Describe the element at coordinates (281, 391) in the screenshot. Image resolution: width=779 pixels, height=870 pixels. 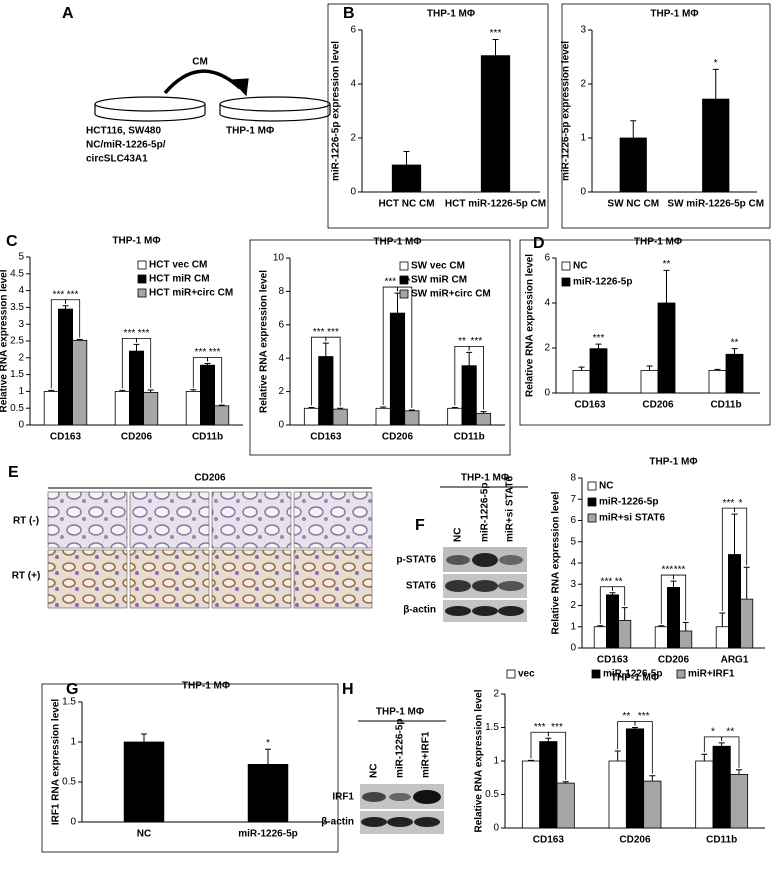
I see `y-tick-label: 2` at that location.